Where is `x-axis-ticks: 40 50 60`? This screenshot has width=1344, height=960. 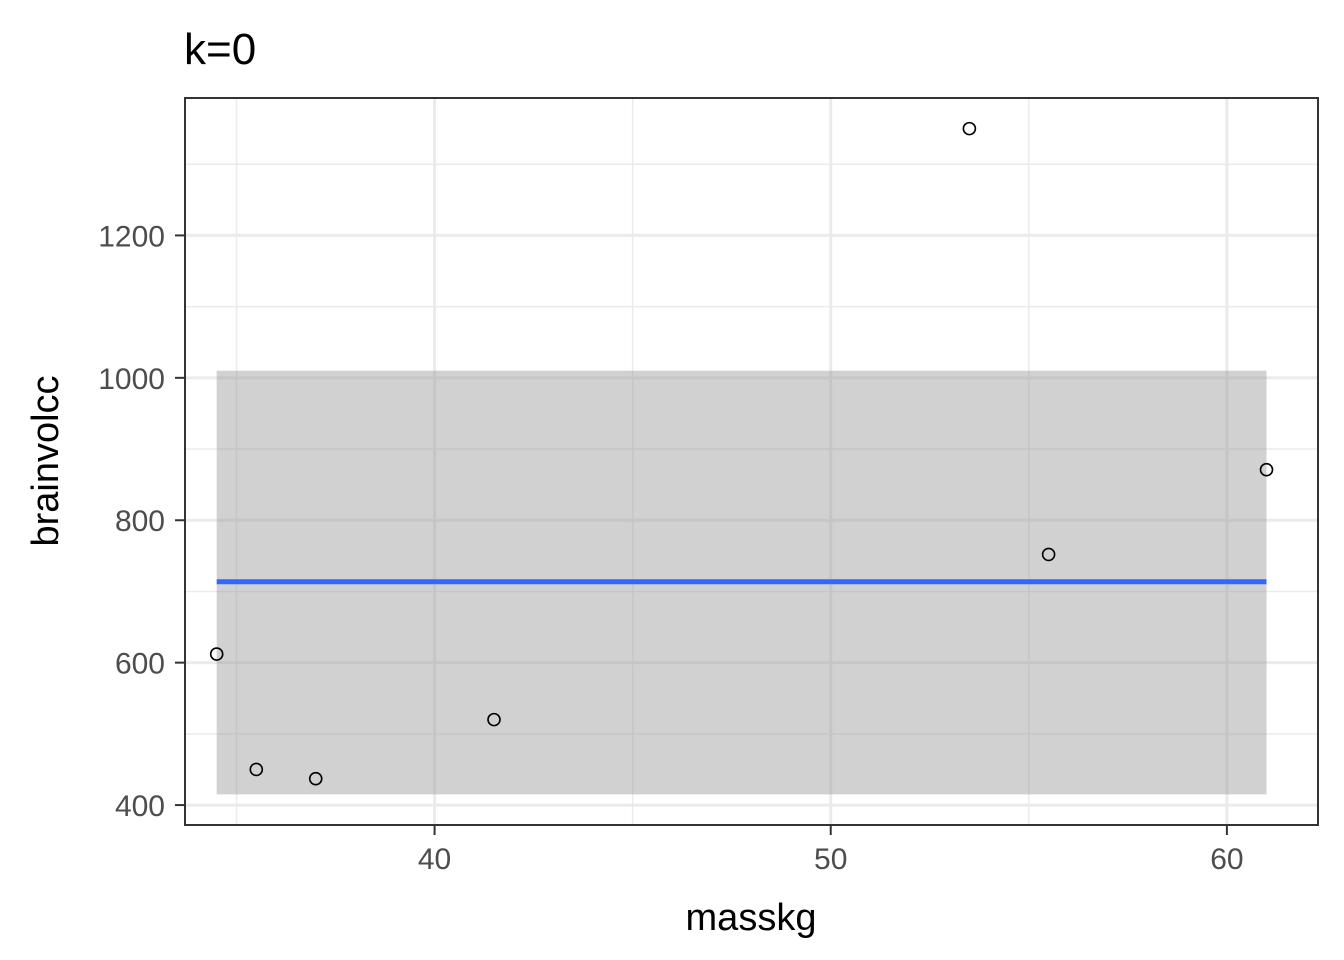
x-axis-ticks: 40 50 60 is located at coordinates (831, 850).